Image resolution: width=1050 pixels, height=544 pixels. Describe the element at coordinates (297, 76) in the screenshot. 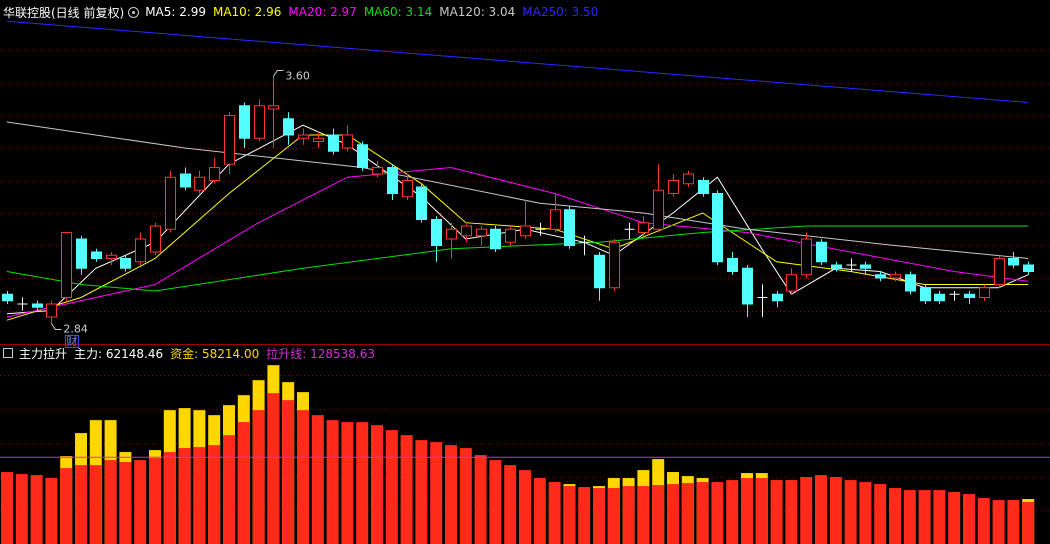

I see `max-label: 3.60` at that location.